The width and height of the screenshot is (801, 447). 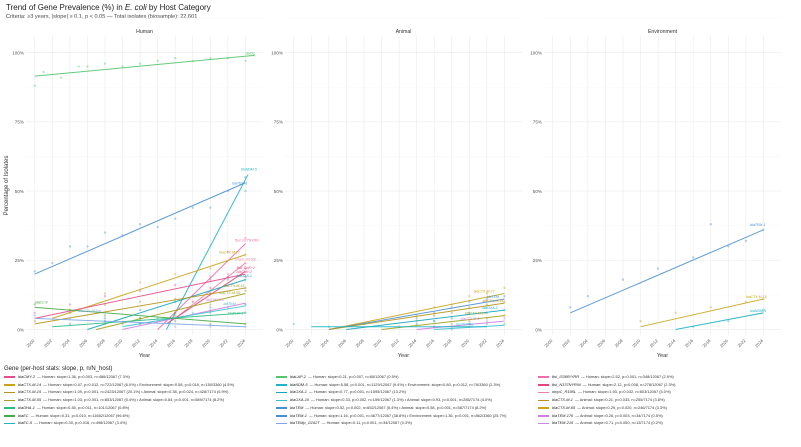 I want to click on series-label: ompC_R195L, so click(x=246, y=260).